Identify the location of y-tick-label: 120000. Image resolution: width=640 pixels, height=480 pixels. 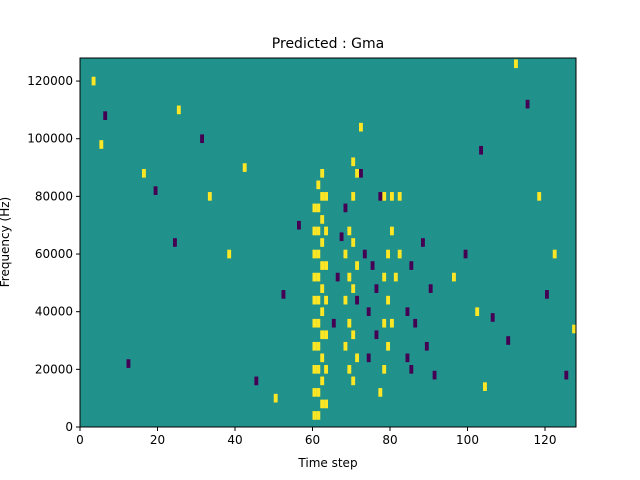
(50, 81).